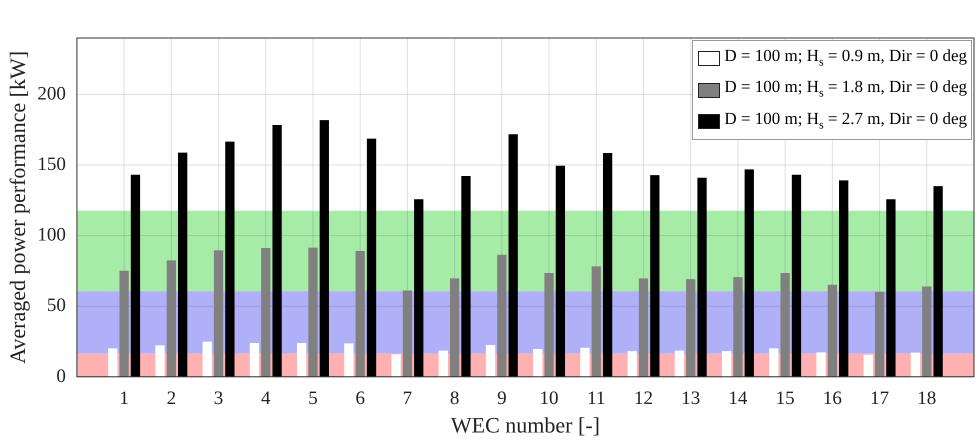 The height and width of the screenshot is (442, 977). I want to click on x-tick-label: 11, so click(596, 399).